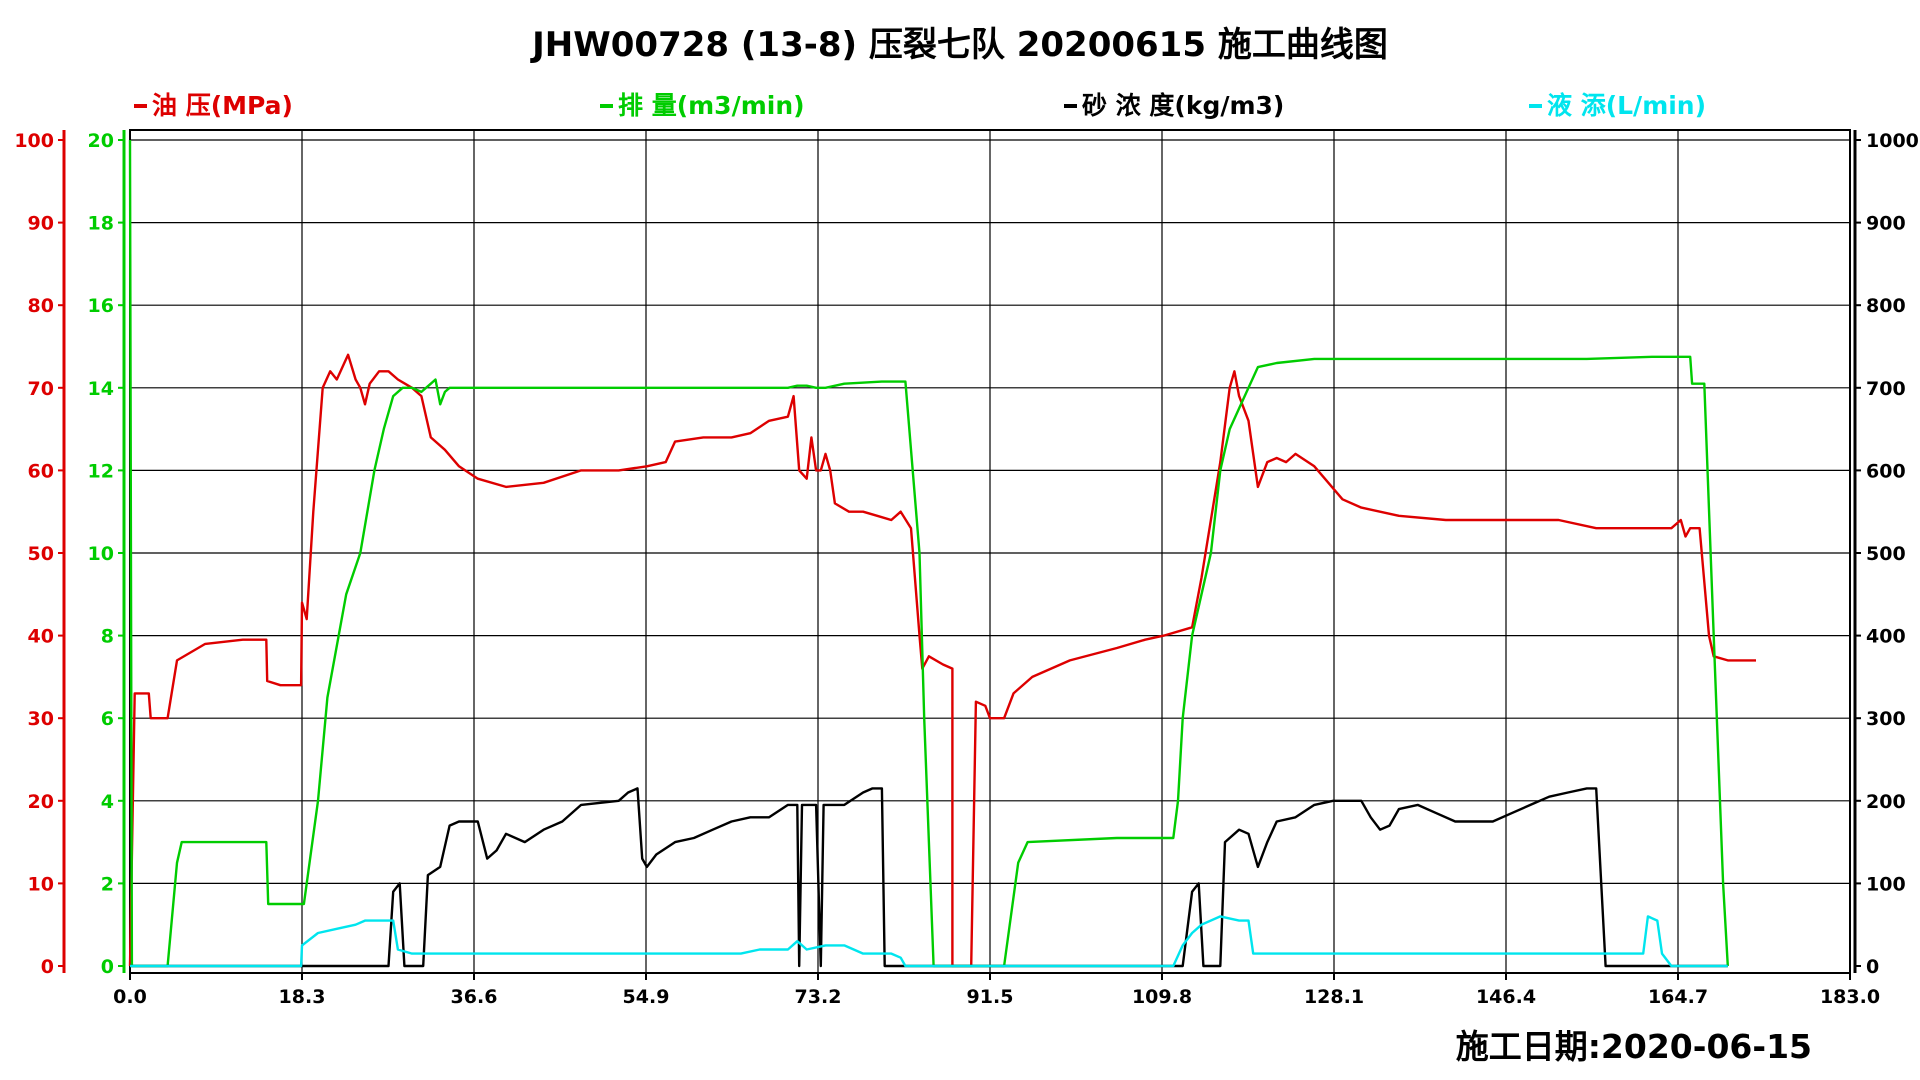 The image size is (1920, 1080). Describe the element at coordinates (101, 554) in the screenshot. I see `rate-tick-label: 10` at that location.